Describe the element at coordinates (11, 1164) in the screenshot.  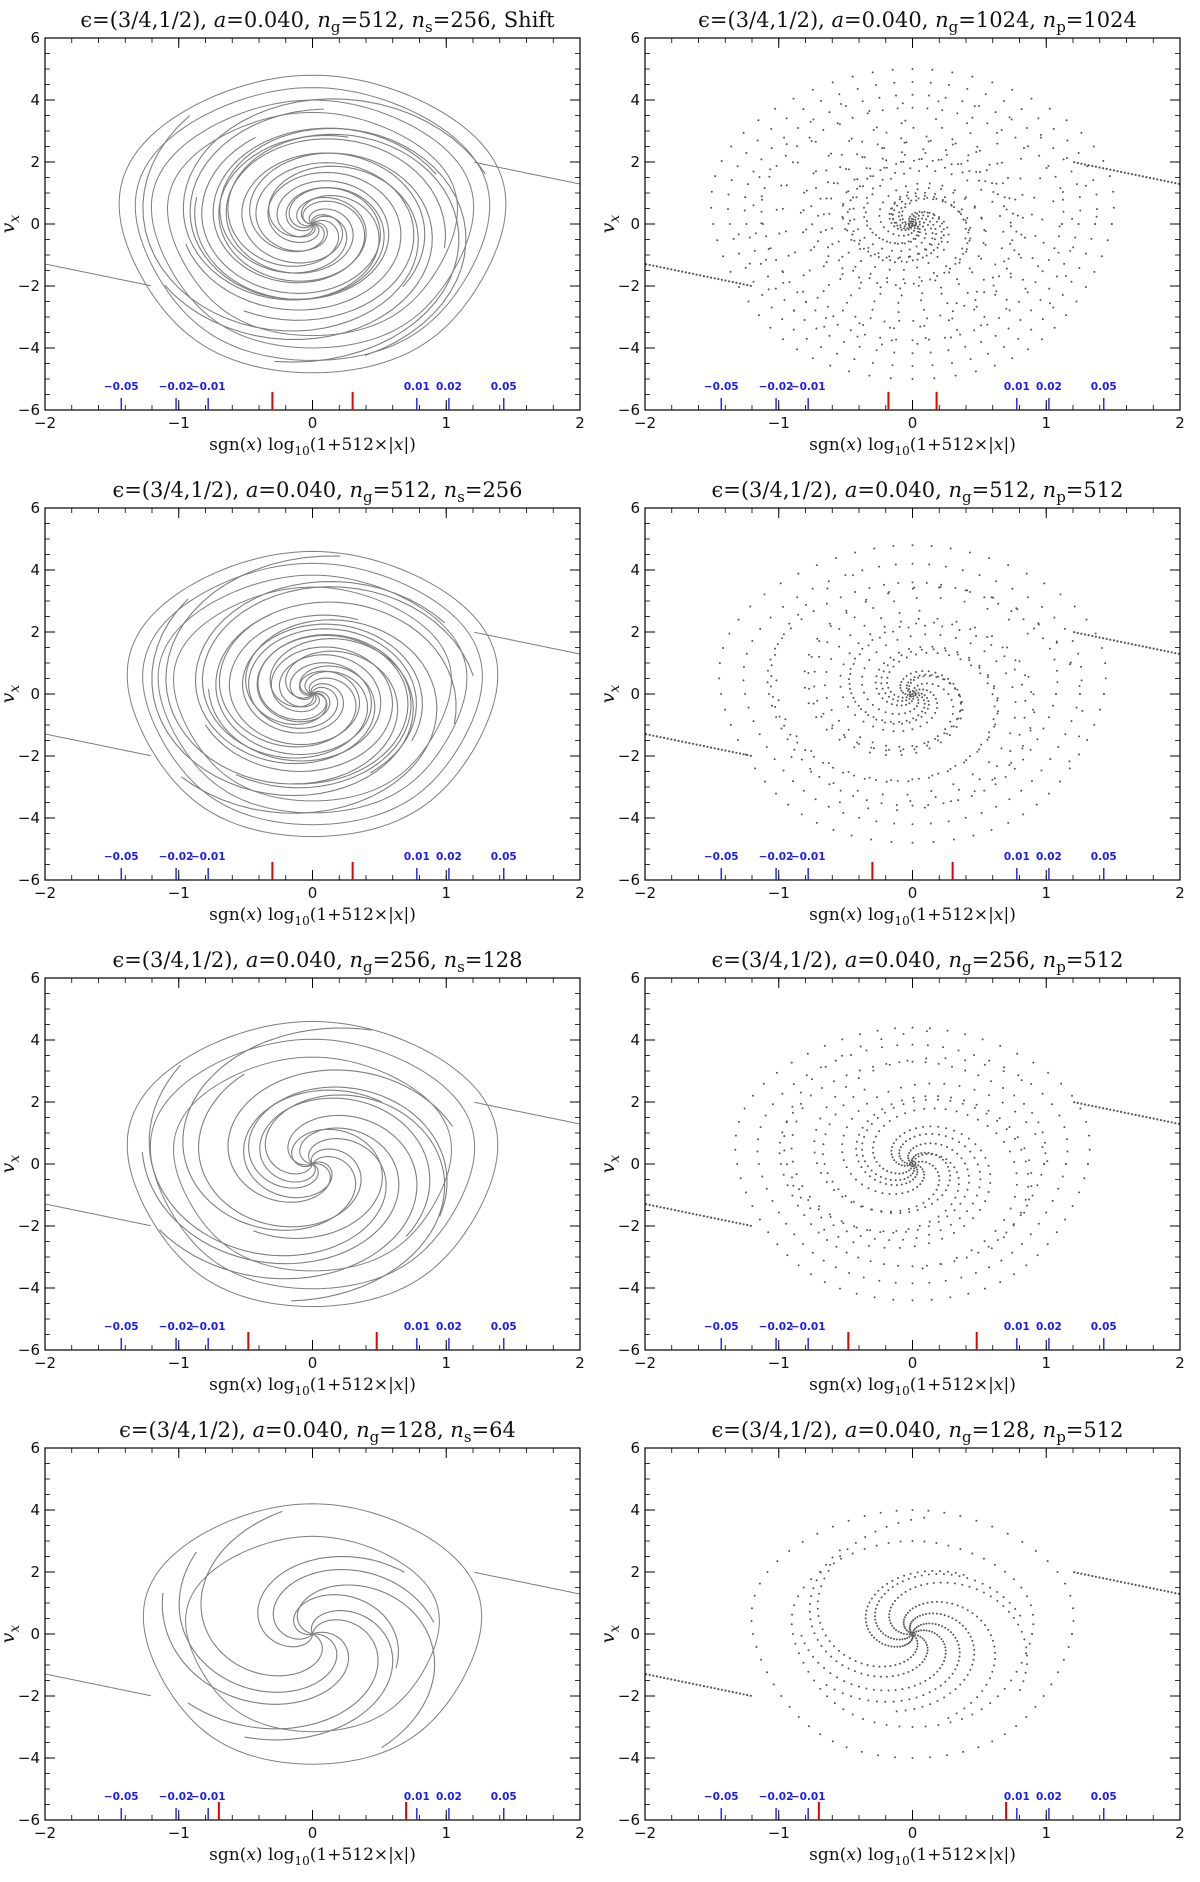
I see `y-axis-label: vx` at that location.